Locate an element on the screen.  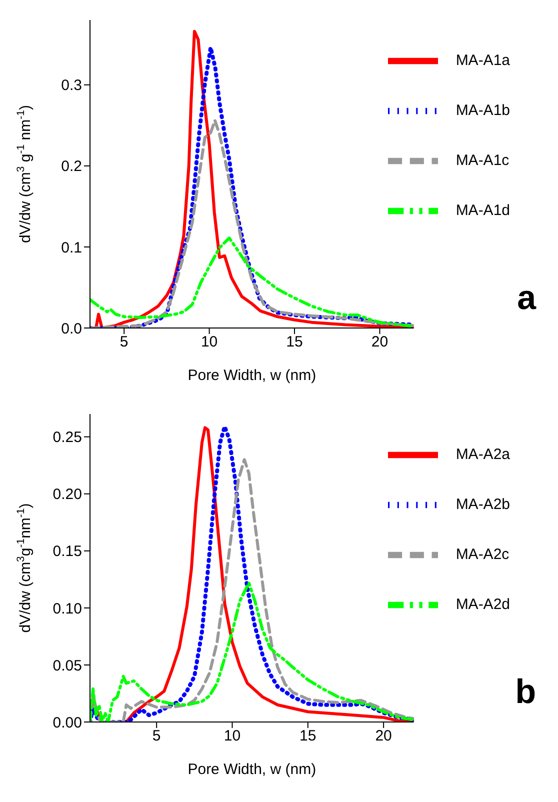
y-tick-label: 0.05 is located at coordinates (67, 665).